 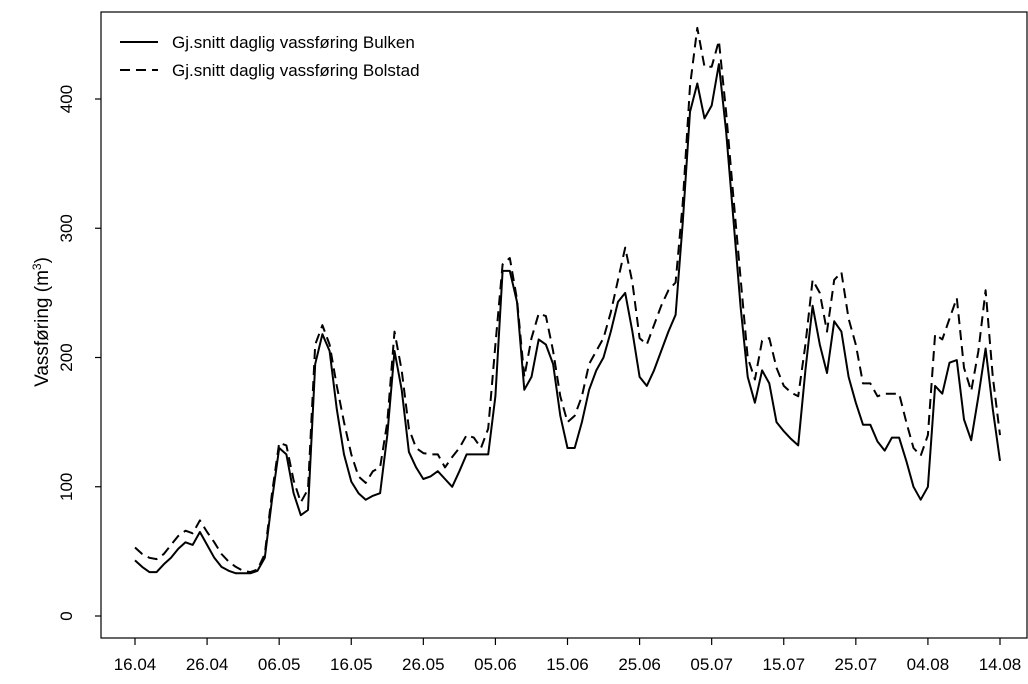 I want to click on x-tick-label: 05.07, so click(x=711, y=664).